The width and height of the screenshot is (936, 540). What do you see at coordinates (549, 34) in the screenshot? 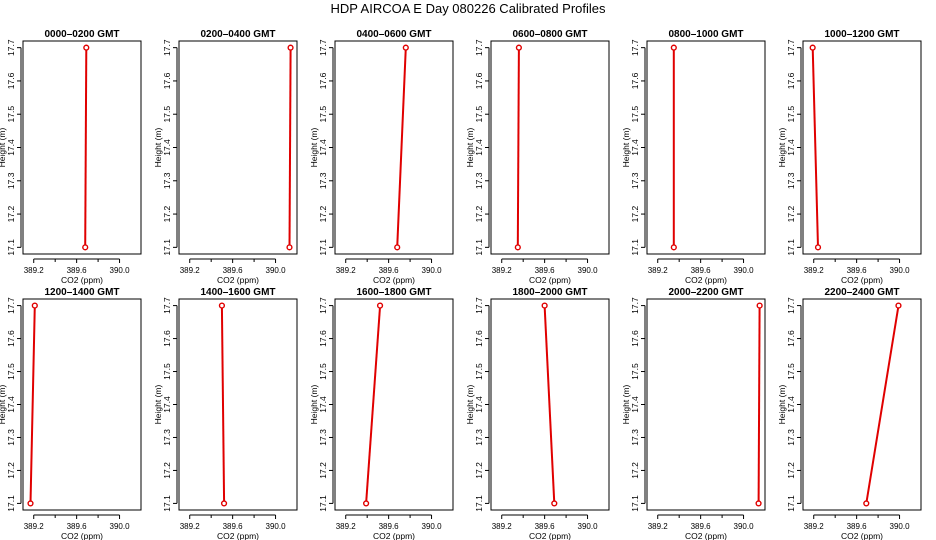
I see `panel-title: 0600–0800 GMT` at bounding box center [549, 34].